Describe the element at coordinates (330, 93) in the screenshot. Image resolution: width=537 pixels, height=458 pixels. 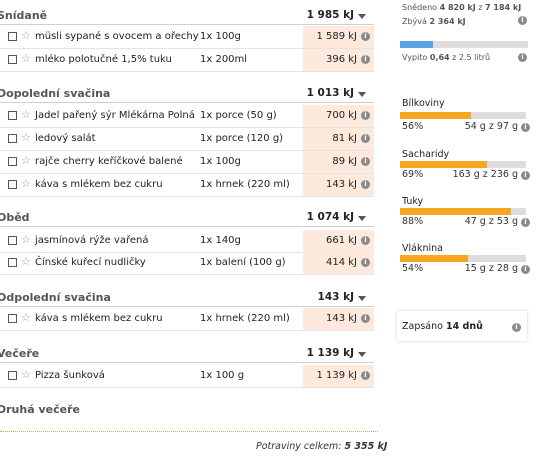
I see `meal-kj: 1 013 kJ` at that location.